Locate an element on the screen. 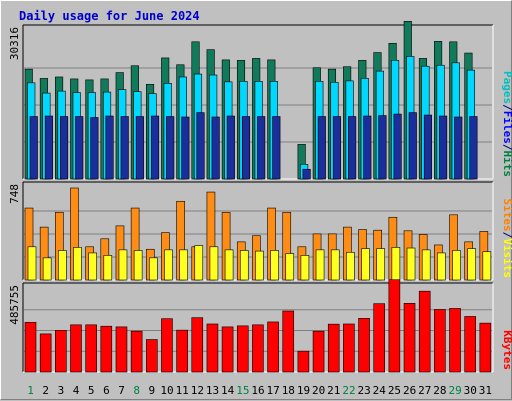 This screenshot has width=512, height=401. day-label-7: 7 is located at coordinates (121, 390).